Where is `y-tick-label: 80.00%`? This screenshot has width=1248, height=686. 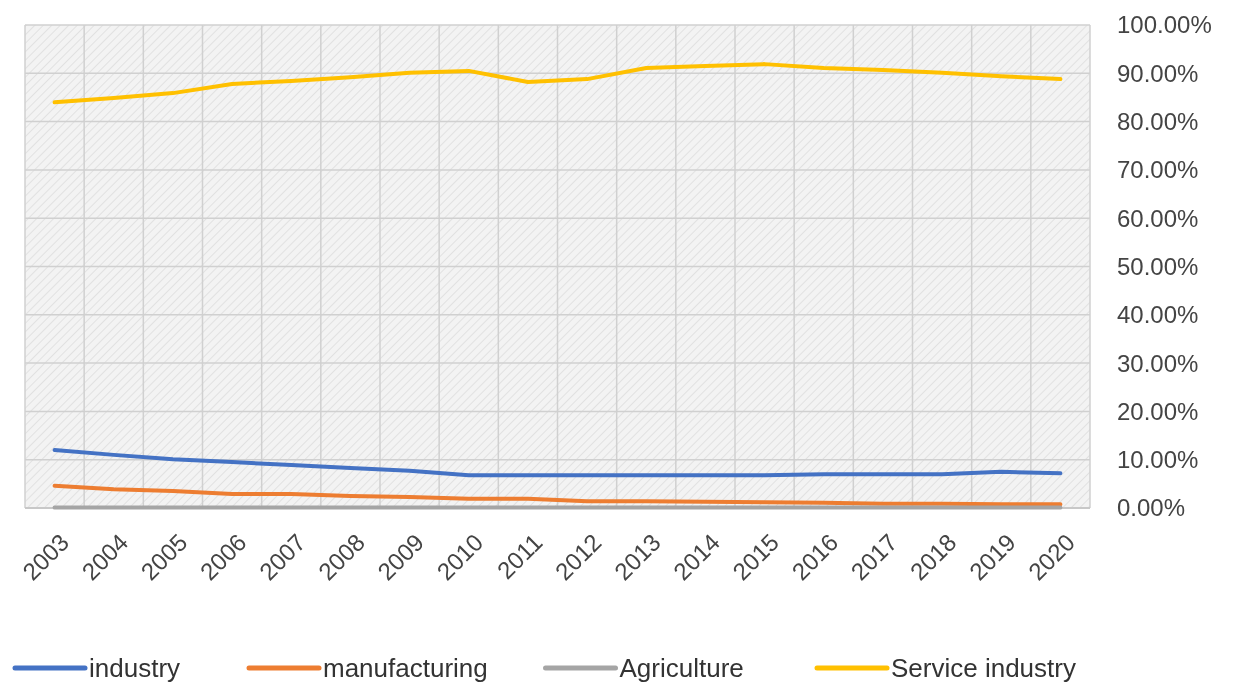
y-tick-label: 80.00% is located at coordinates (1158, 121).